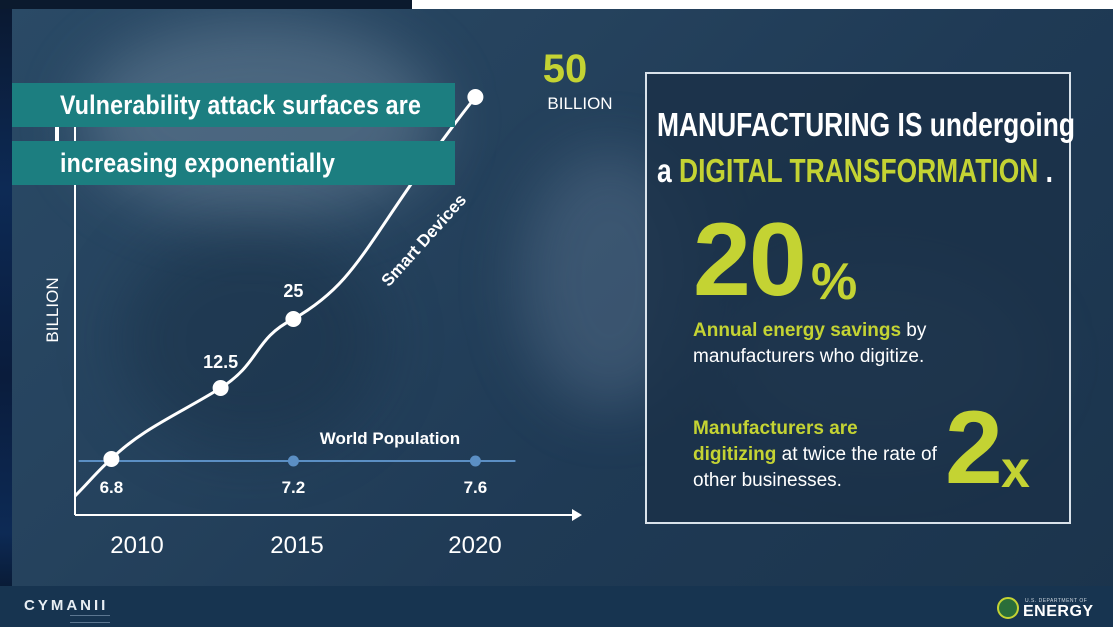 Image resolution: width=1113 pixels, height=627 pixels. Describe the element at coordinates (1015, 470) in the screenshot. I see `stat-2x-unit: x` at that location.